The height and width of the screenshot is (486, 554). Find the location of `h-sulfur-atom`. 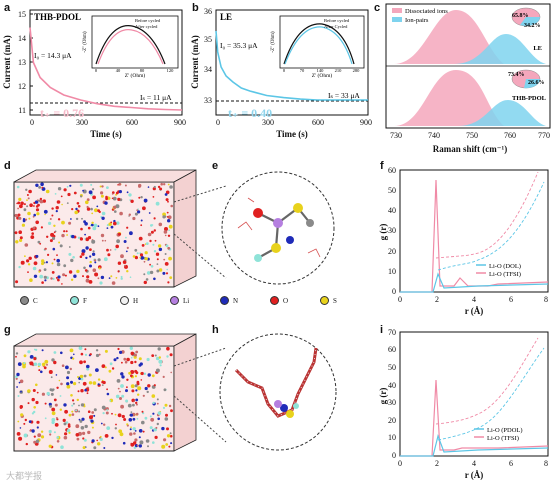

h-sulfur-atom is located at coordinates (290, 414).